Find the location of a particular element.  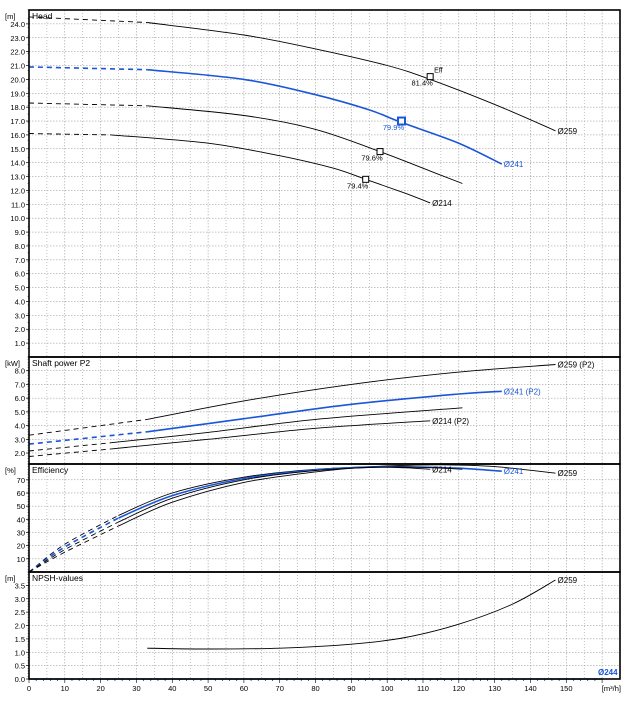

x-tick-label: 60 is located at coordinates (244, 688).